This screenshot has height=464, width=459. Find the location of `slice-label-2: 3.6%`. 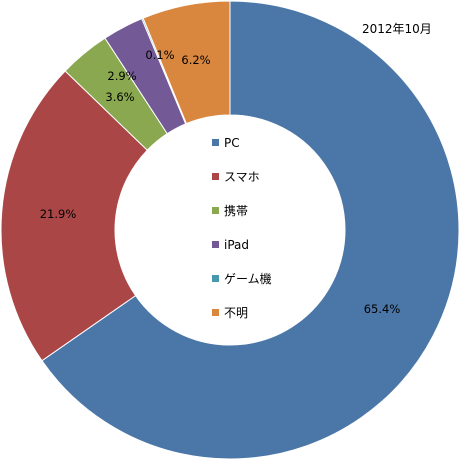

slice-label-2: 3.6% is located at coordinates (119, 97).